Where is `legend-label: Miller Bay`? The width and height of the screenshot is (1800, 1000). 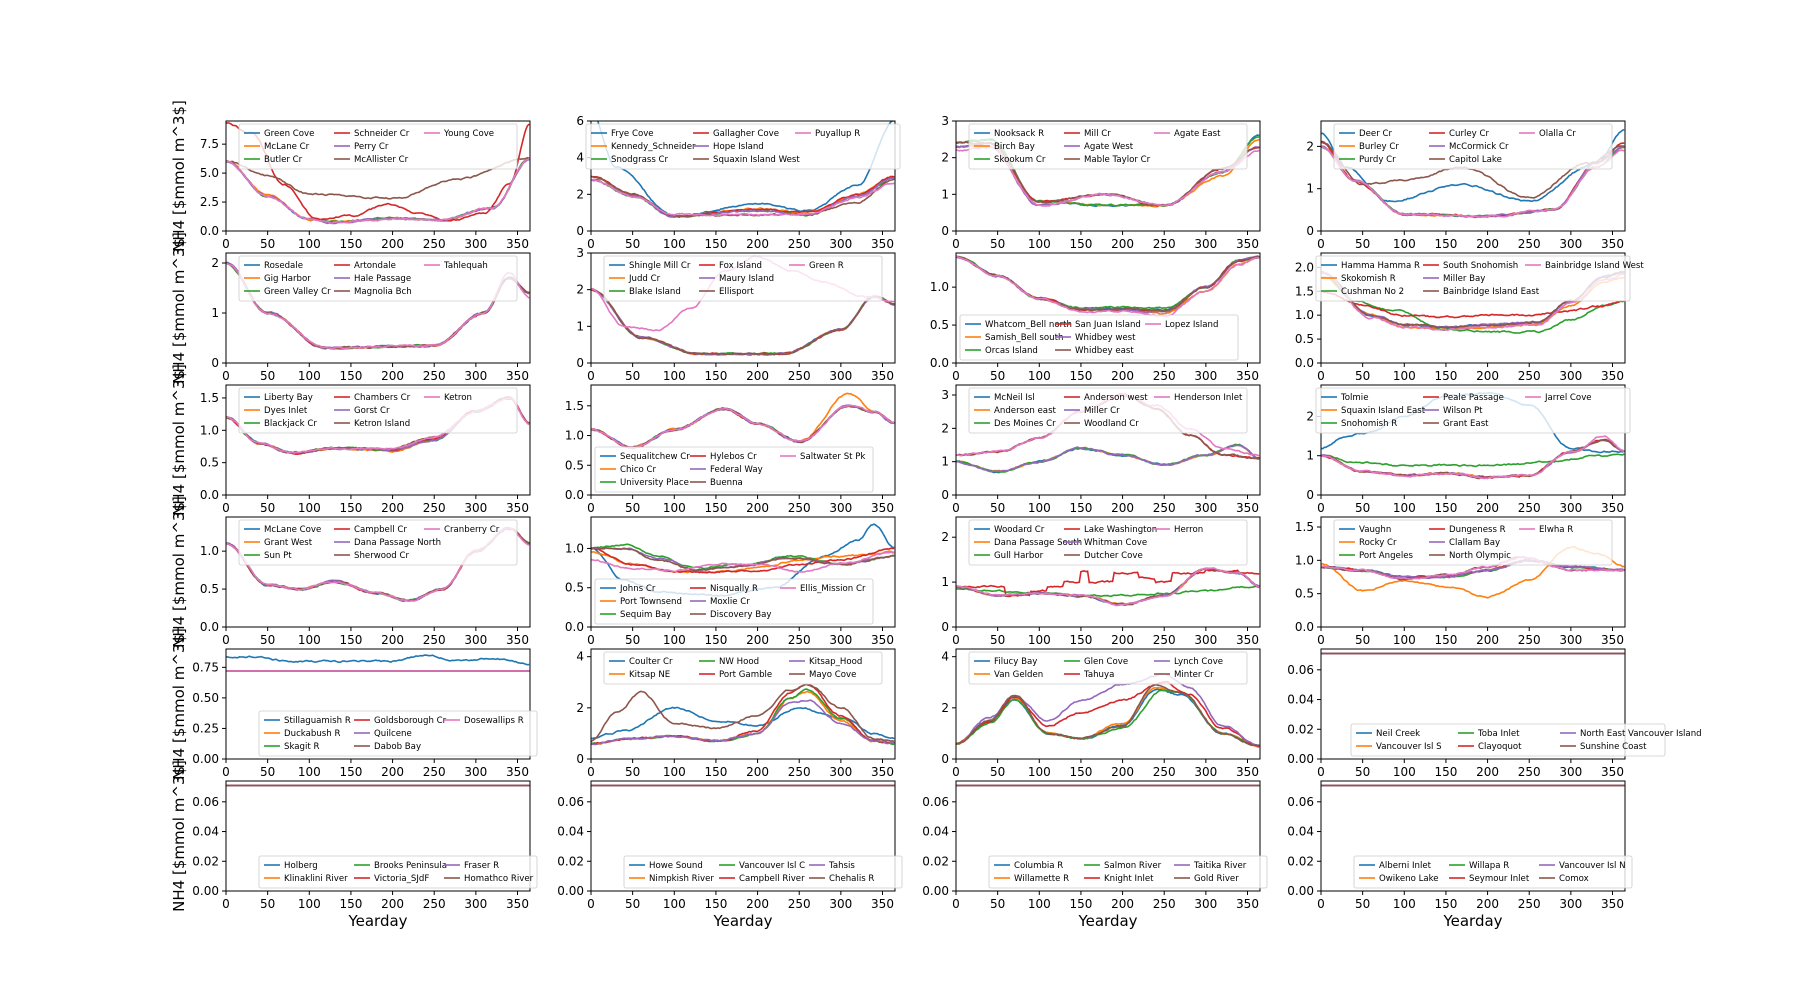
legend-label: Miller Bay is located at coordinates (1464, 279).